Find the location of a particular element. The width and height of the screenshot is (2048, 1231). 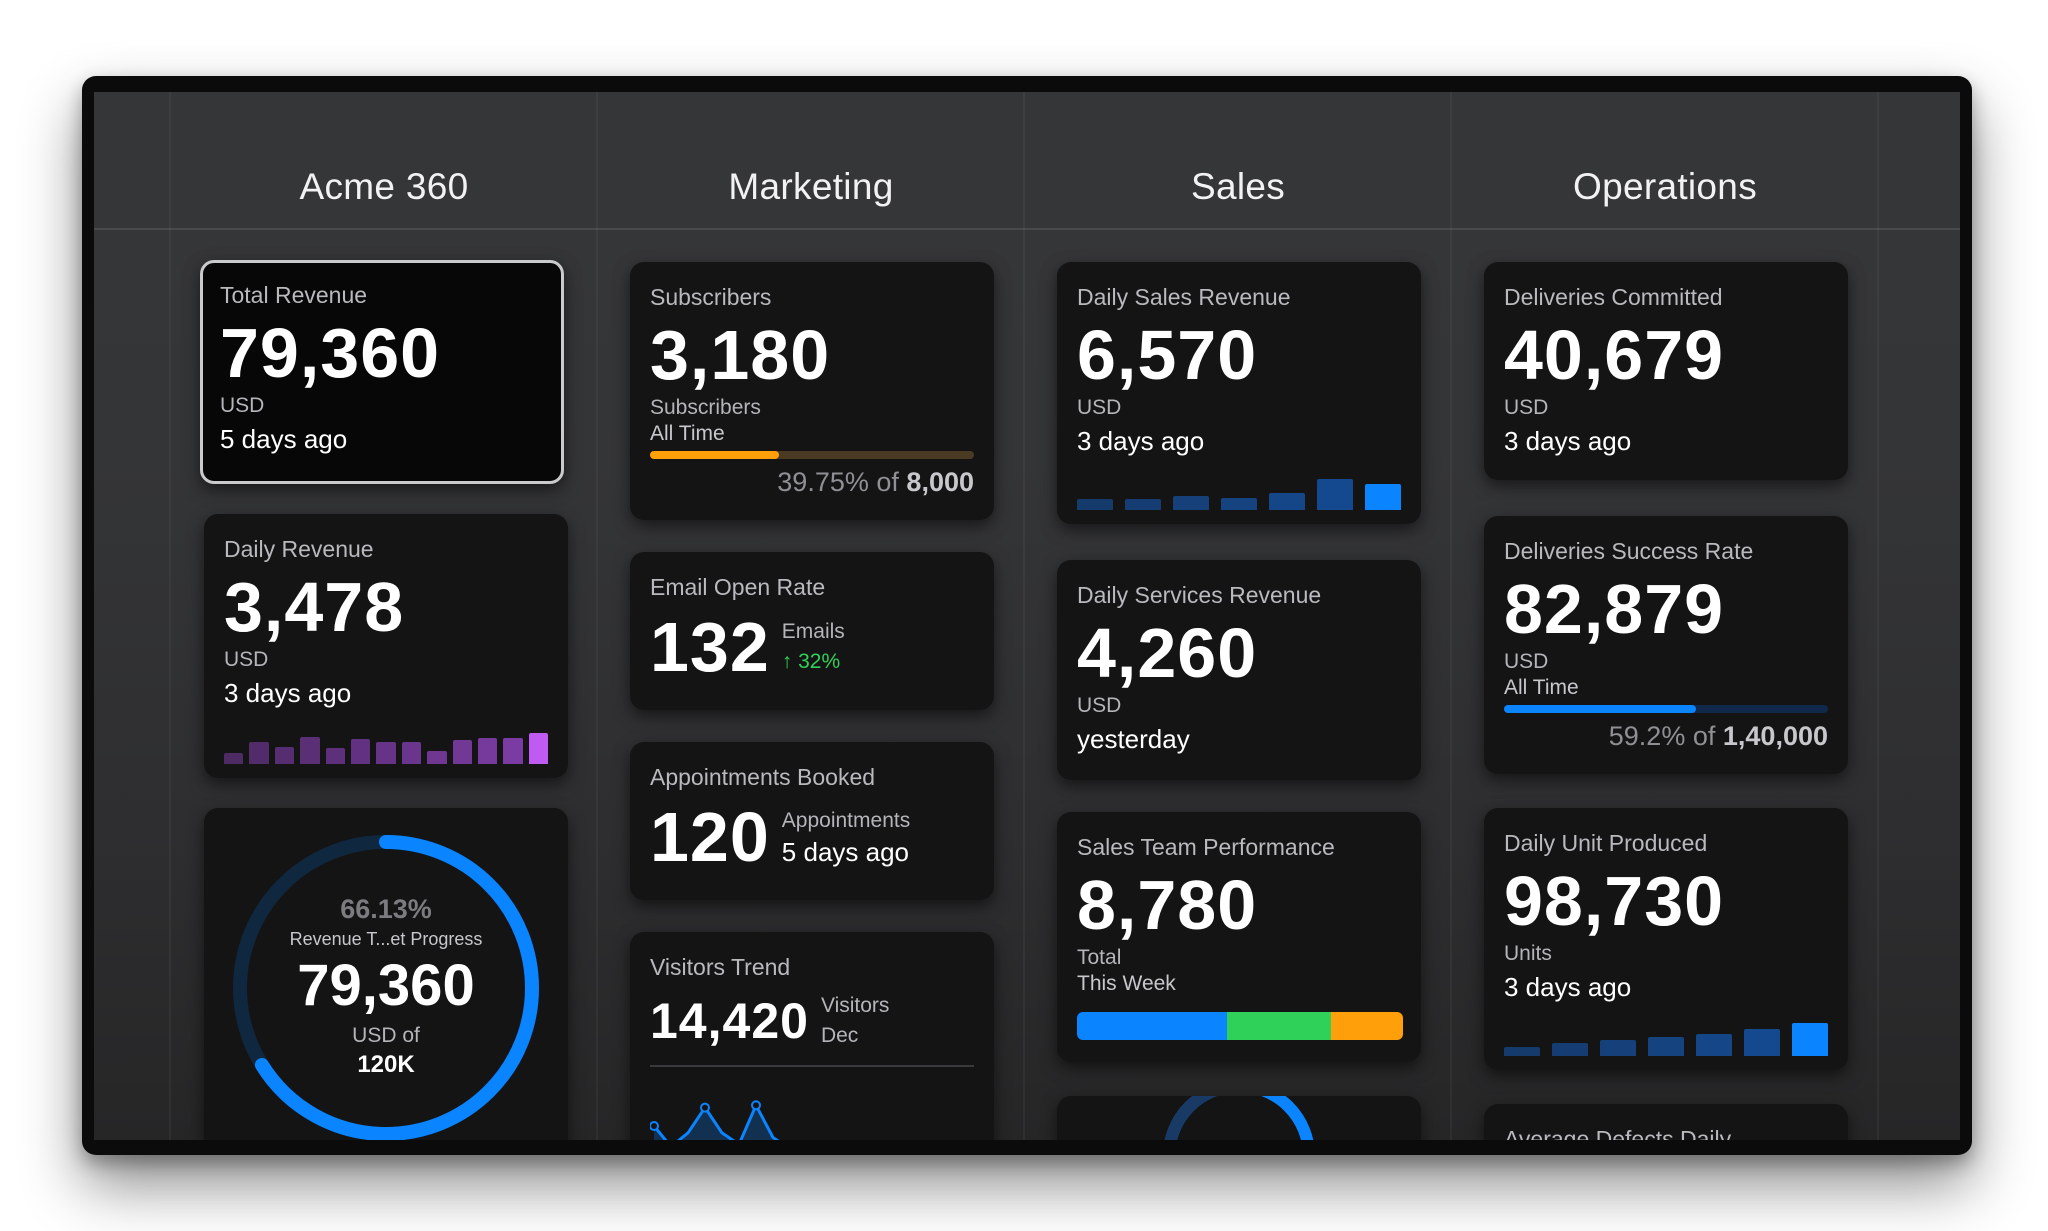

card-value: 120 is located at coordinates (710, 837).